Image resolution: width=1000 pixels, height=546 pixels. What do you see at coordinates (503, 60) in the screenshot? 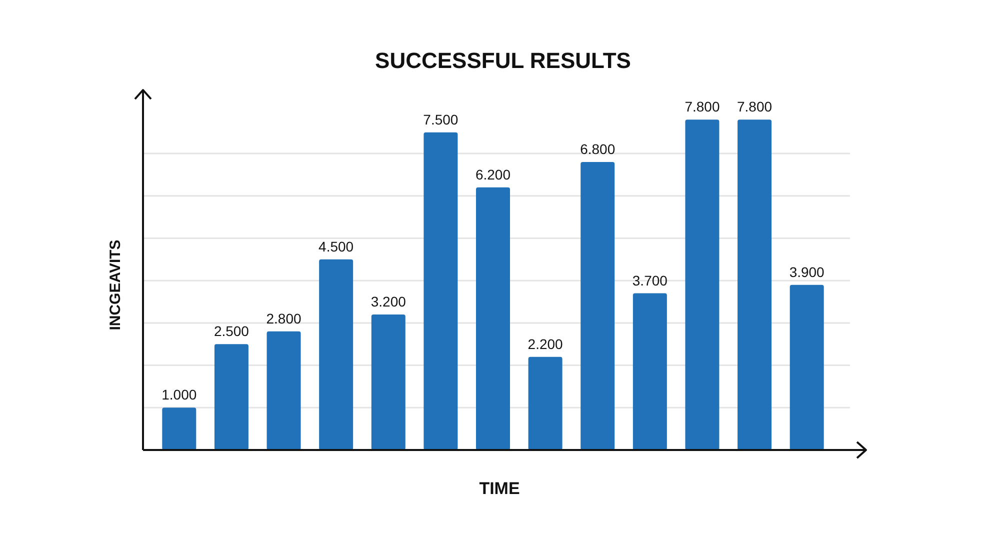
I see `chart-title: SUCCESSFUL RESULTS` at bounding box center [503, 60].